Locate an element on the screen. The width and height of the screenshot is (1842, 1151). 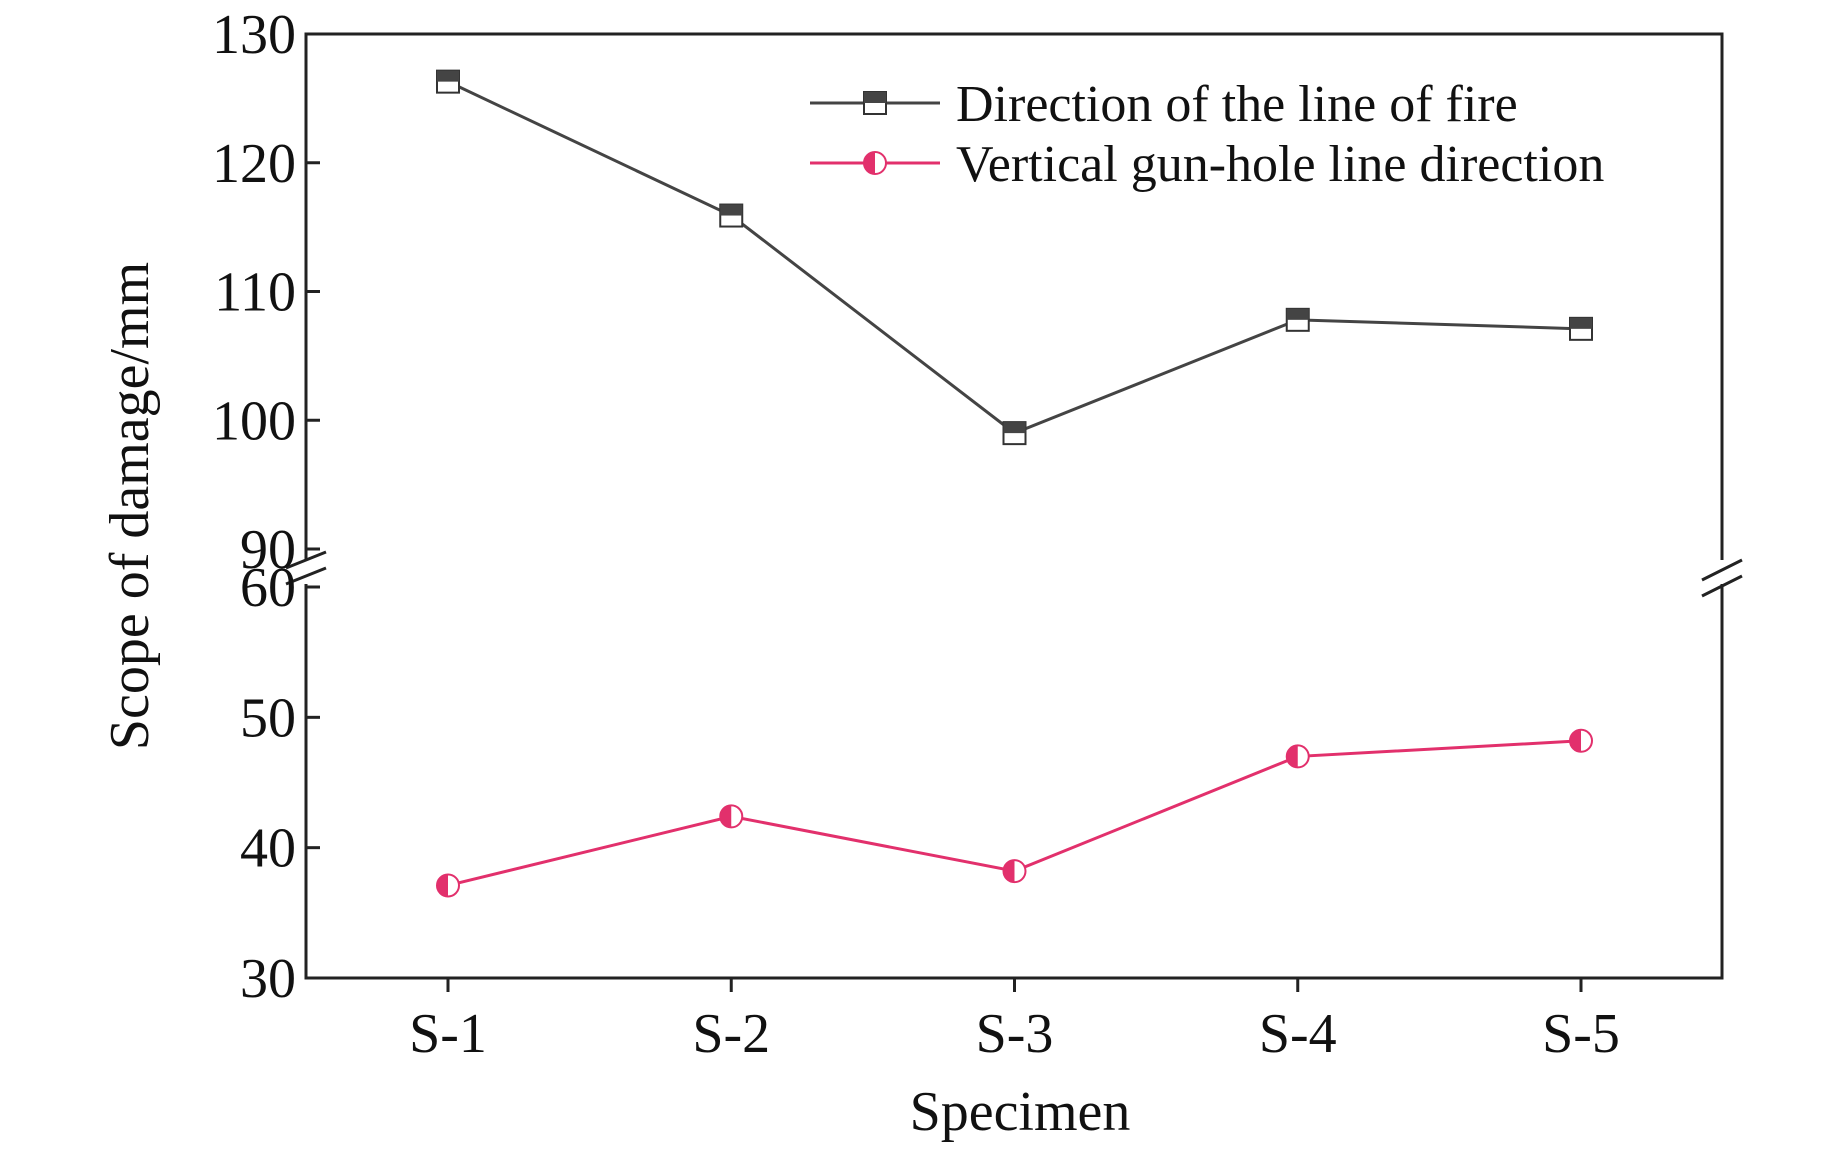
y-tick-label: 50 is located at coordinates (268, 718).